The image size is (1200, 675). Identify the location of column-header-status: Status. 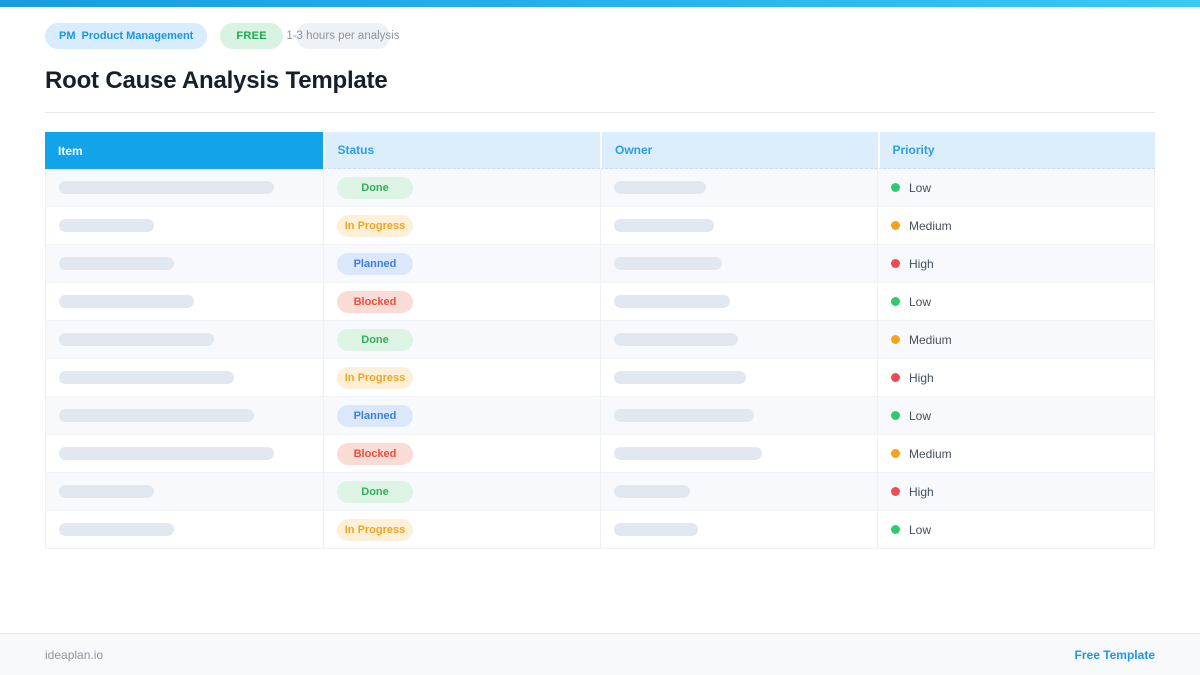
(461, 150).